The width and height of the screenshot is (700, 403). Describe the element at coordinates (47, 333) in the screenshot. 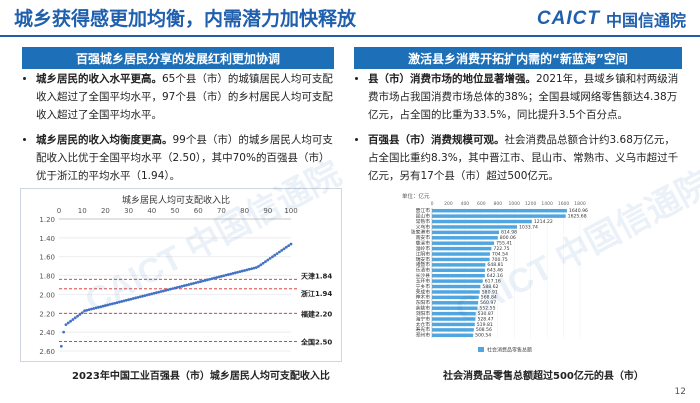

I see `y-tick-label: 2.40` at that location.